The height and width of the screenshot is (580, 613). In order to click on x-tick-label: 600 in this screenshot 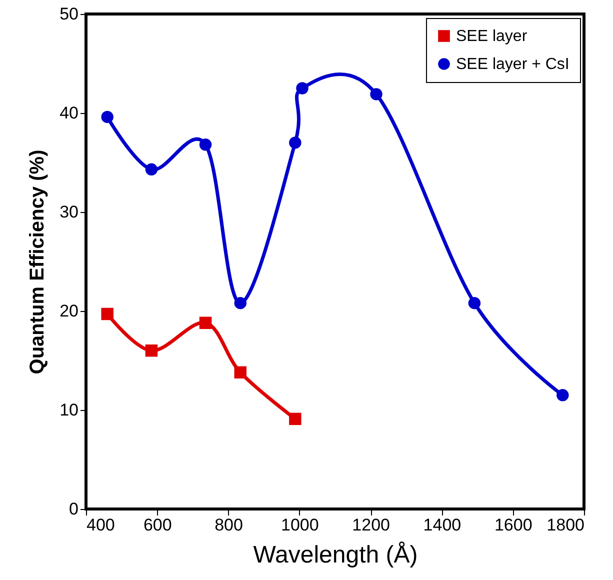, I will do `click(157, 525)`.